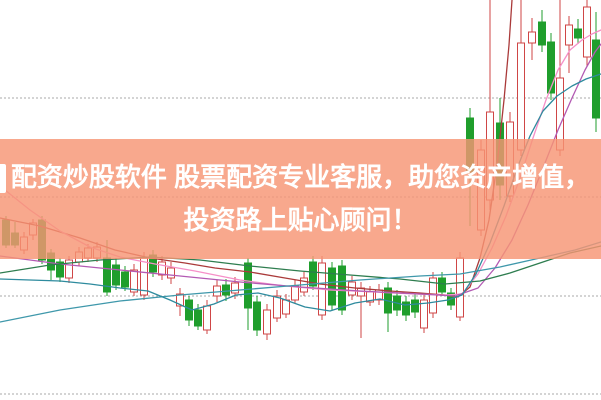 This screenshot has width=601, height=400. Describe the element at coordinates (3, 178) in the screenshot. I see `clipped-marquee-char-fragment` at that location.